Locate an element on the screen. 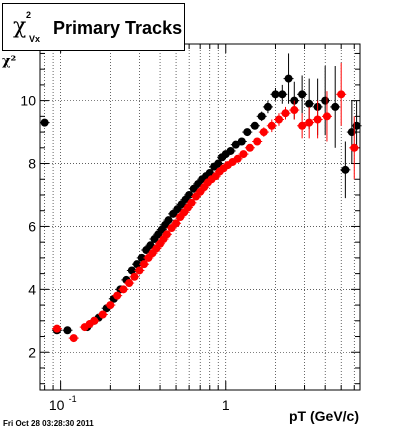 The width and height of the screenshot is (400, 433). timestamp-footer: Fri Oct 28 03:28:30 2011 is located at coordinates (48, 423).